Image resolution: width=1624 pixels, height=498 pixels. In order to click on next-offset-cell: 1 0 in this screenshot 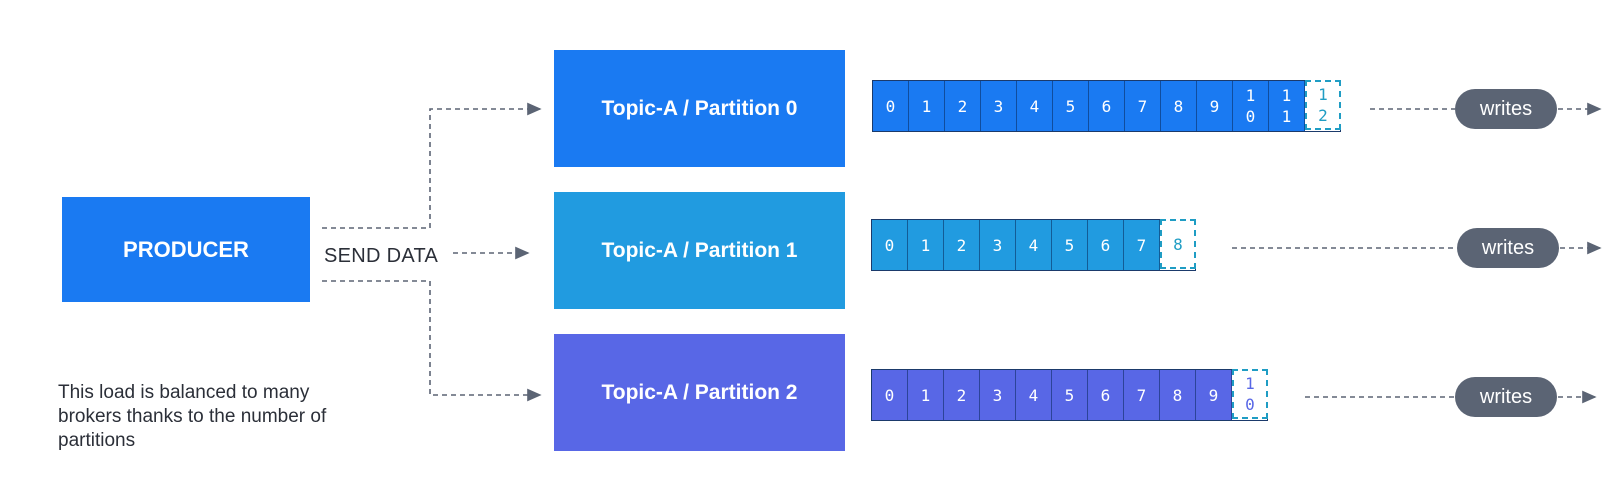, I will do `click(1250, 394)`.